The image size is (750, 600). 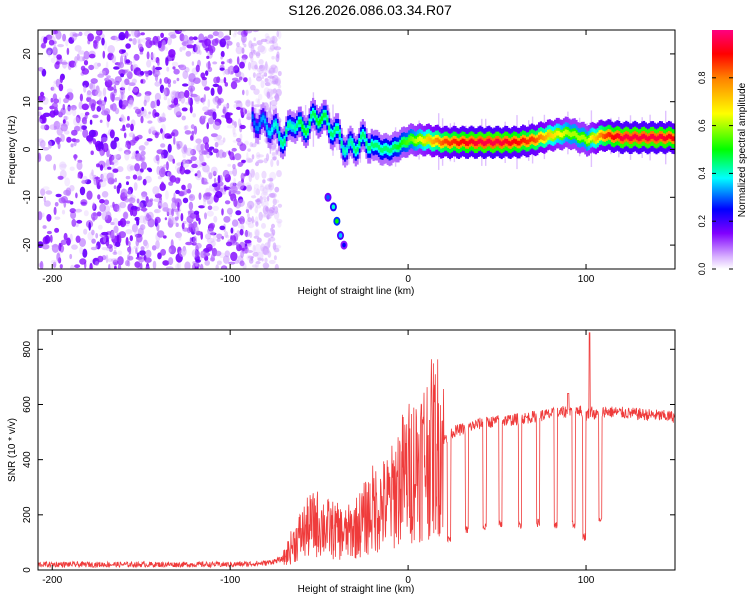 I want to click on secondary-track-core, so click(x=333, y=207).